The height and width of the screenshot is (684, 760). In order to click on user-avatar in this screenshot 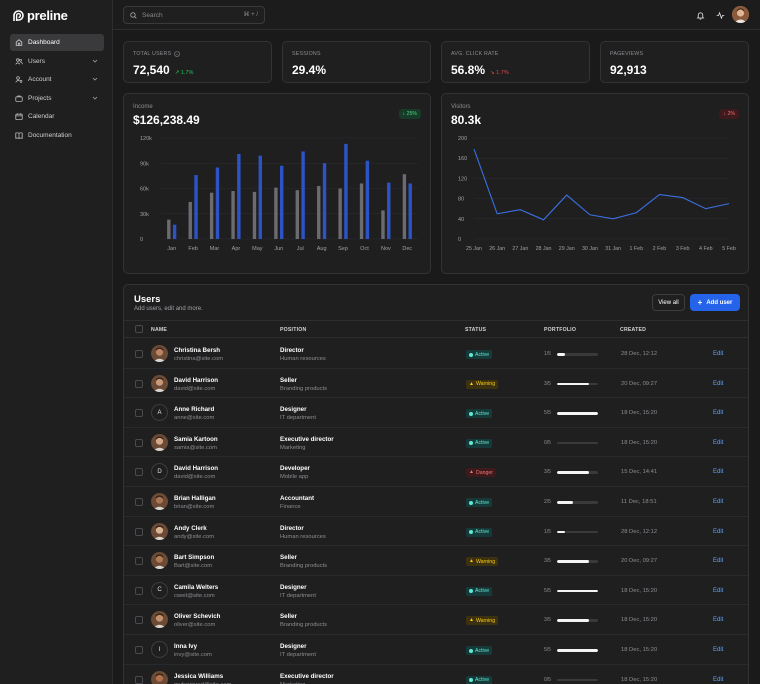, I will do `click(740, 14)`.